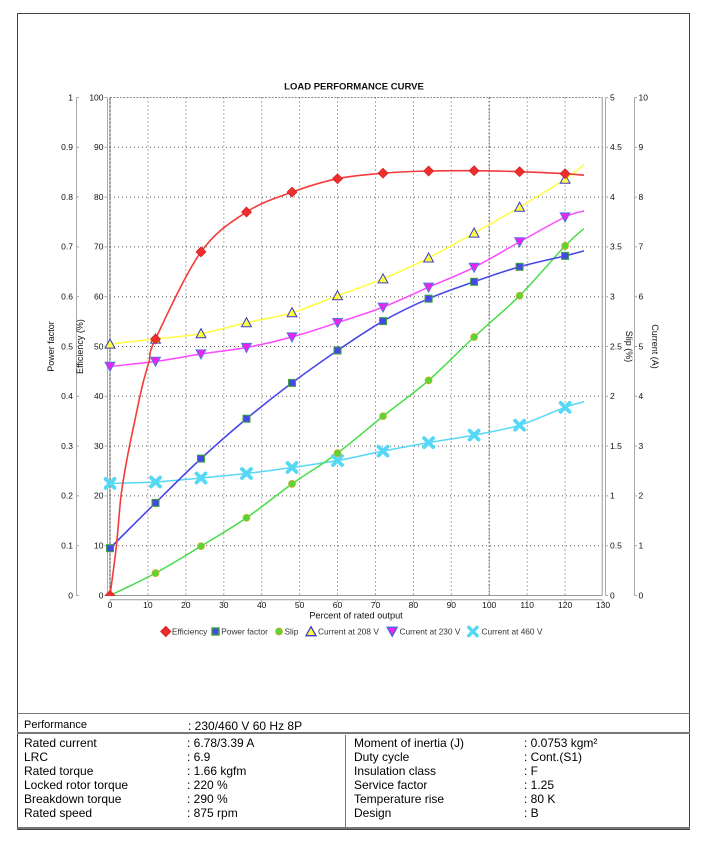 This screenshot has width=708, height=854. What do you see at coordinates (356, 616) in the screenshot?
I see `svg-text: Percent of rated output` at bounding box center [356, 616].